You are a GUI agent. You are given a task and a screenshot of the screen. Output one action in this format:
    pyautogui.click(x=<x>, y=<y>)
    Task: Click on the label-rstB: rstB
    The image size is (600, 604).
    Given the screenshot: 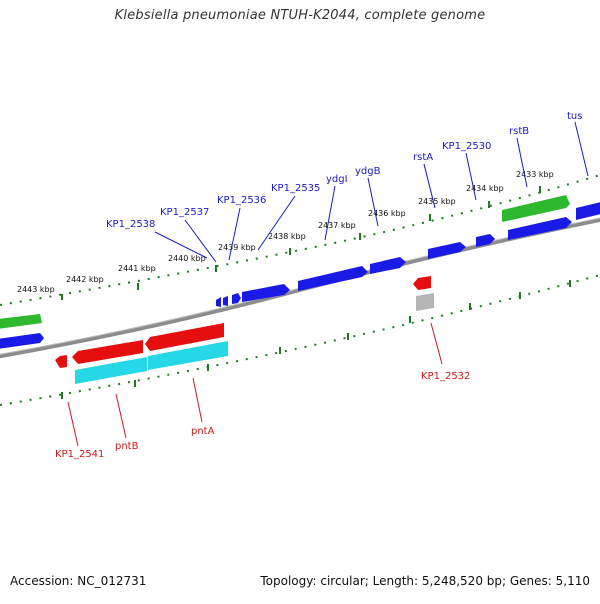 What is the action you would take?
    pyautogui.click(x=519, y=131)
    